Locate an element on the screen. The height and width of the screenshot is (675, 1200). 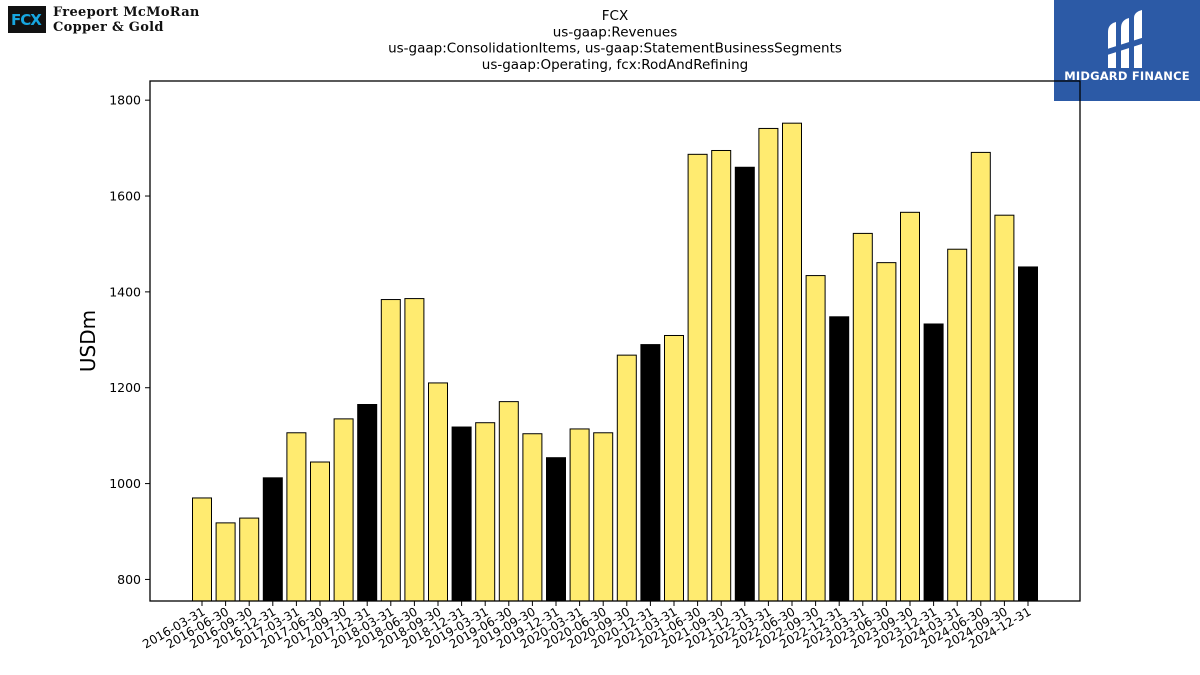
y-tick-label-1200: 1200 is located at coordinates (125, 387).